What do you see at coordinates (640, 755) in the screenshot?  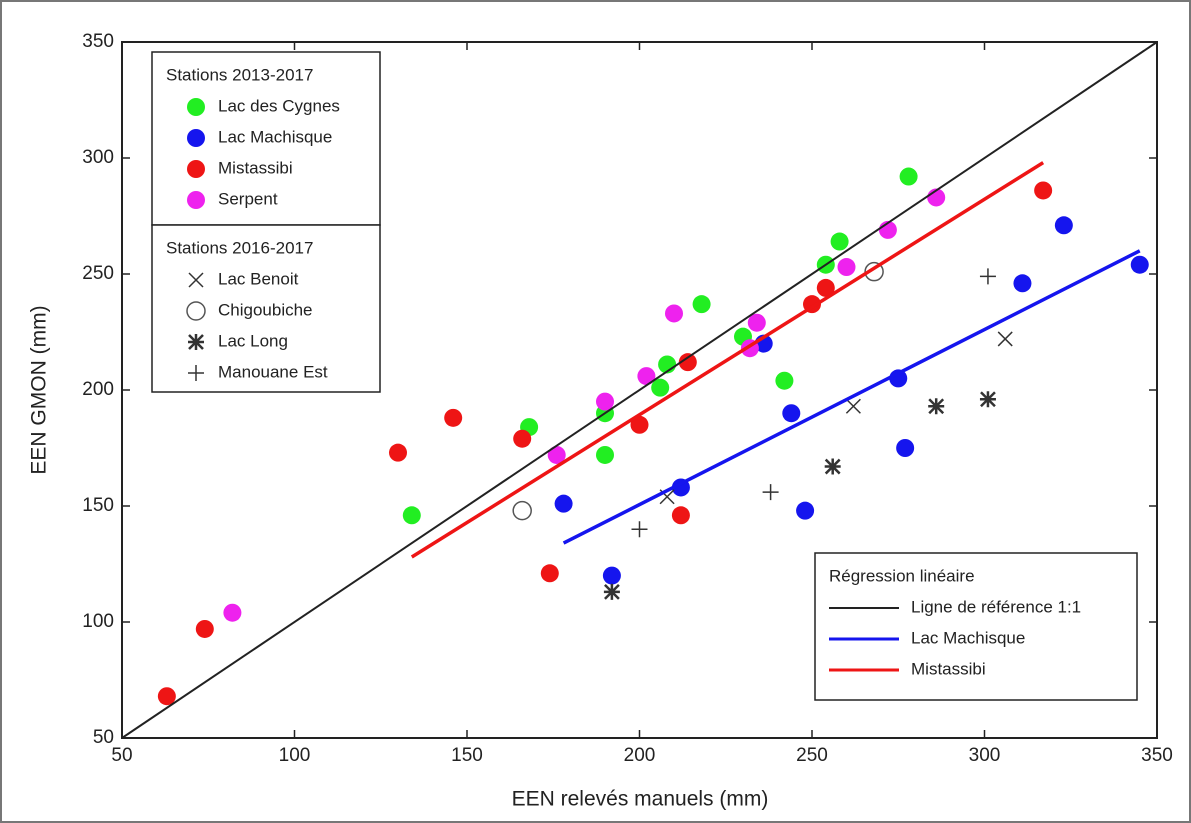 I see `x-tick-label: 200` at bounding box center [640, 755].